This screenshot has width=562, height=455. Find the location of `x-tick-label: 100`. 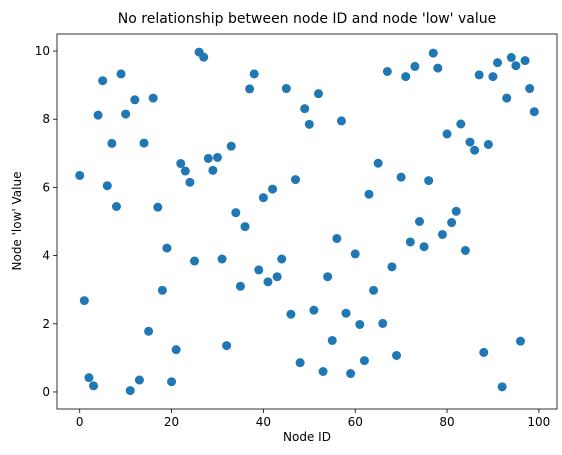

x-tick-label: 100 is located at coordinates (538, 422).